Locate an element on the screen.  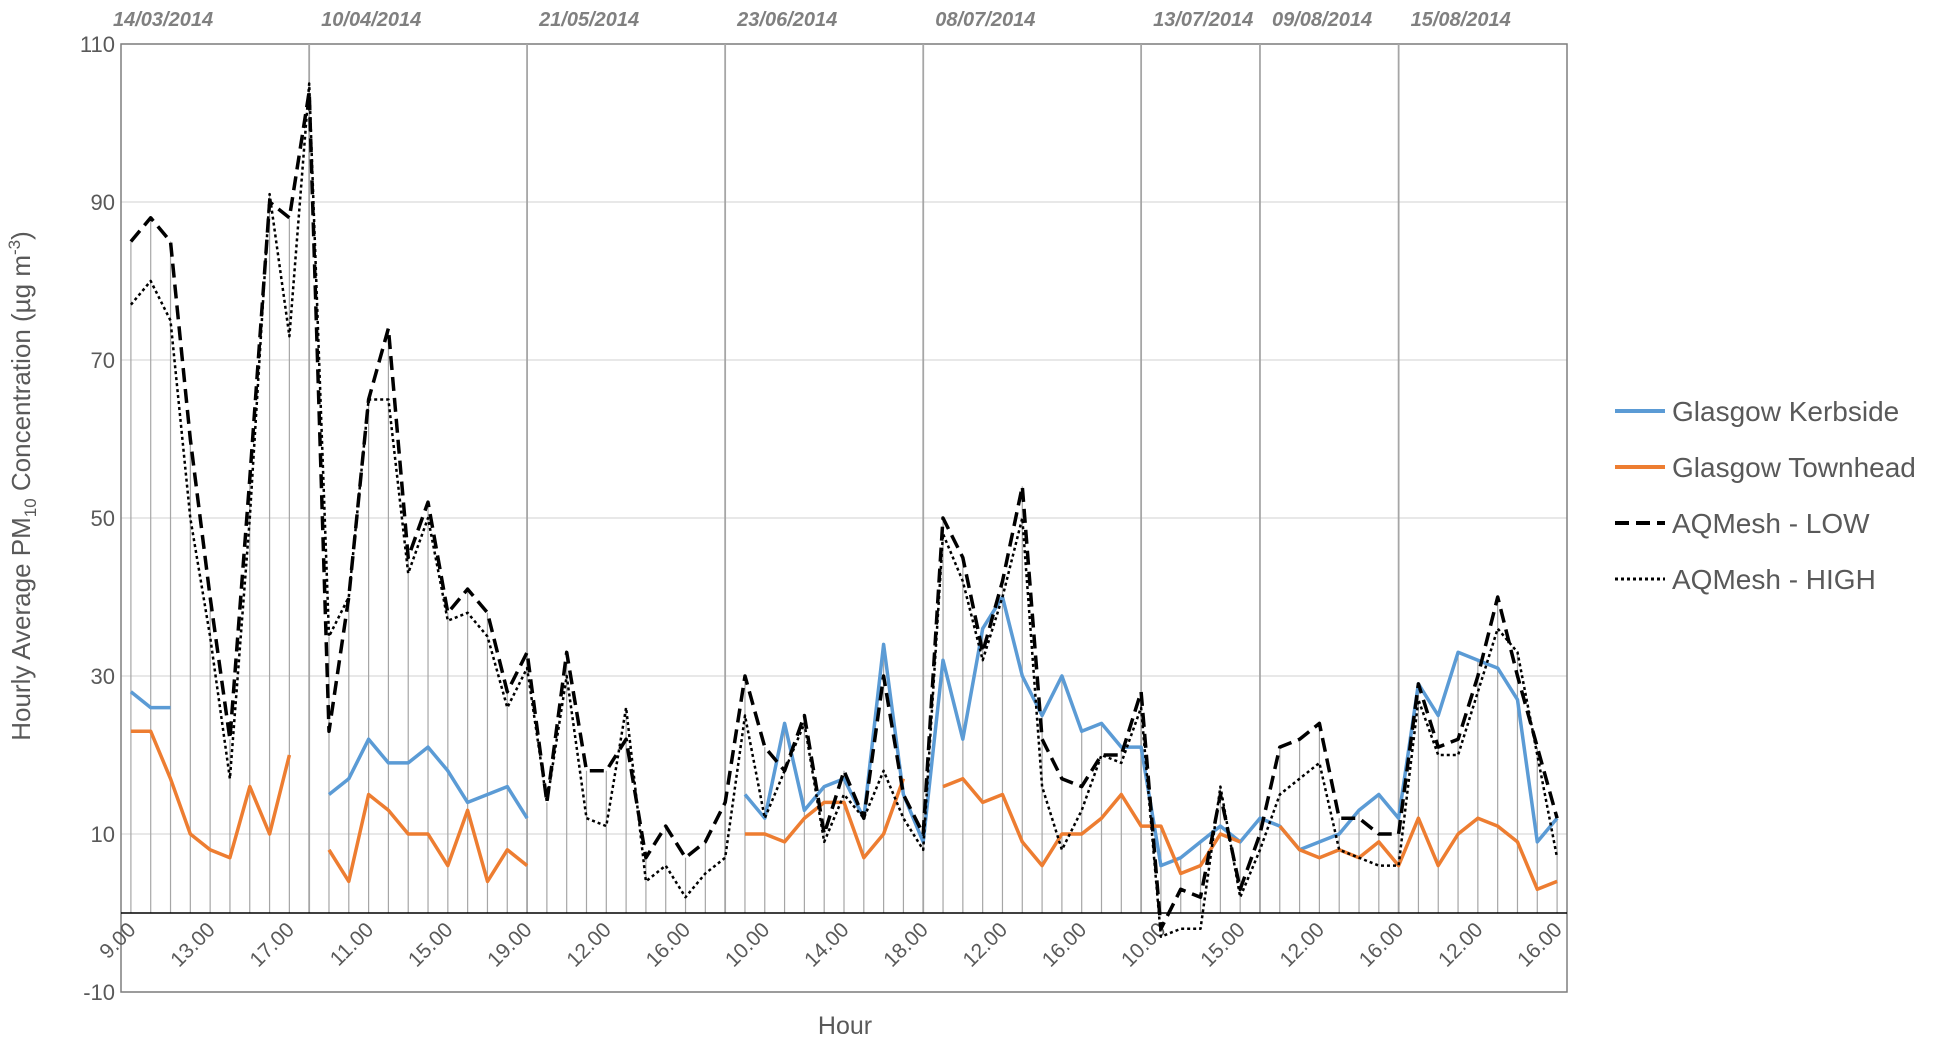
x-axis-title: Hour is located at coordinates (845, 1026).